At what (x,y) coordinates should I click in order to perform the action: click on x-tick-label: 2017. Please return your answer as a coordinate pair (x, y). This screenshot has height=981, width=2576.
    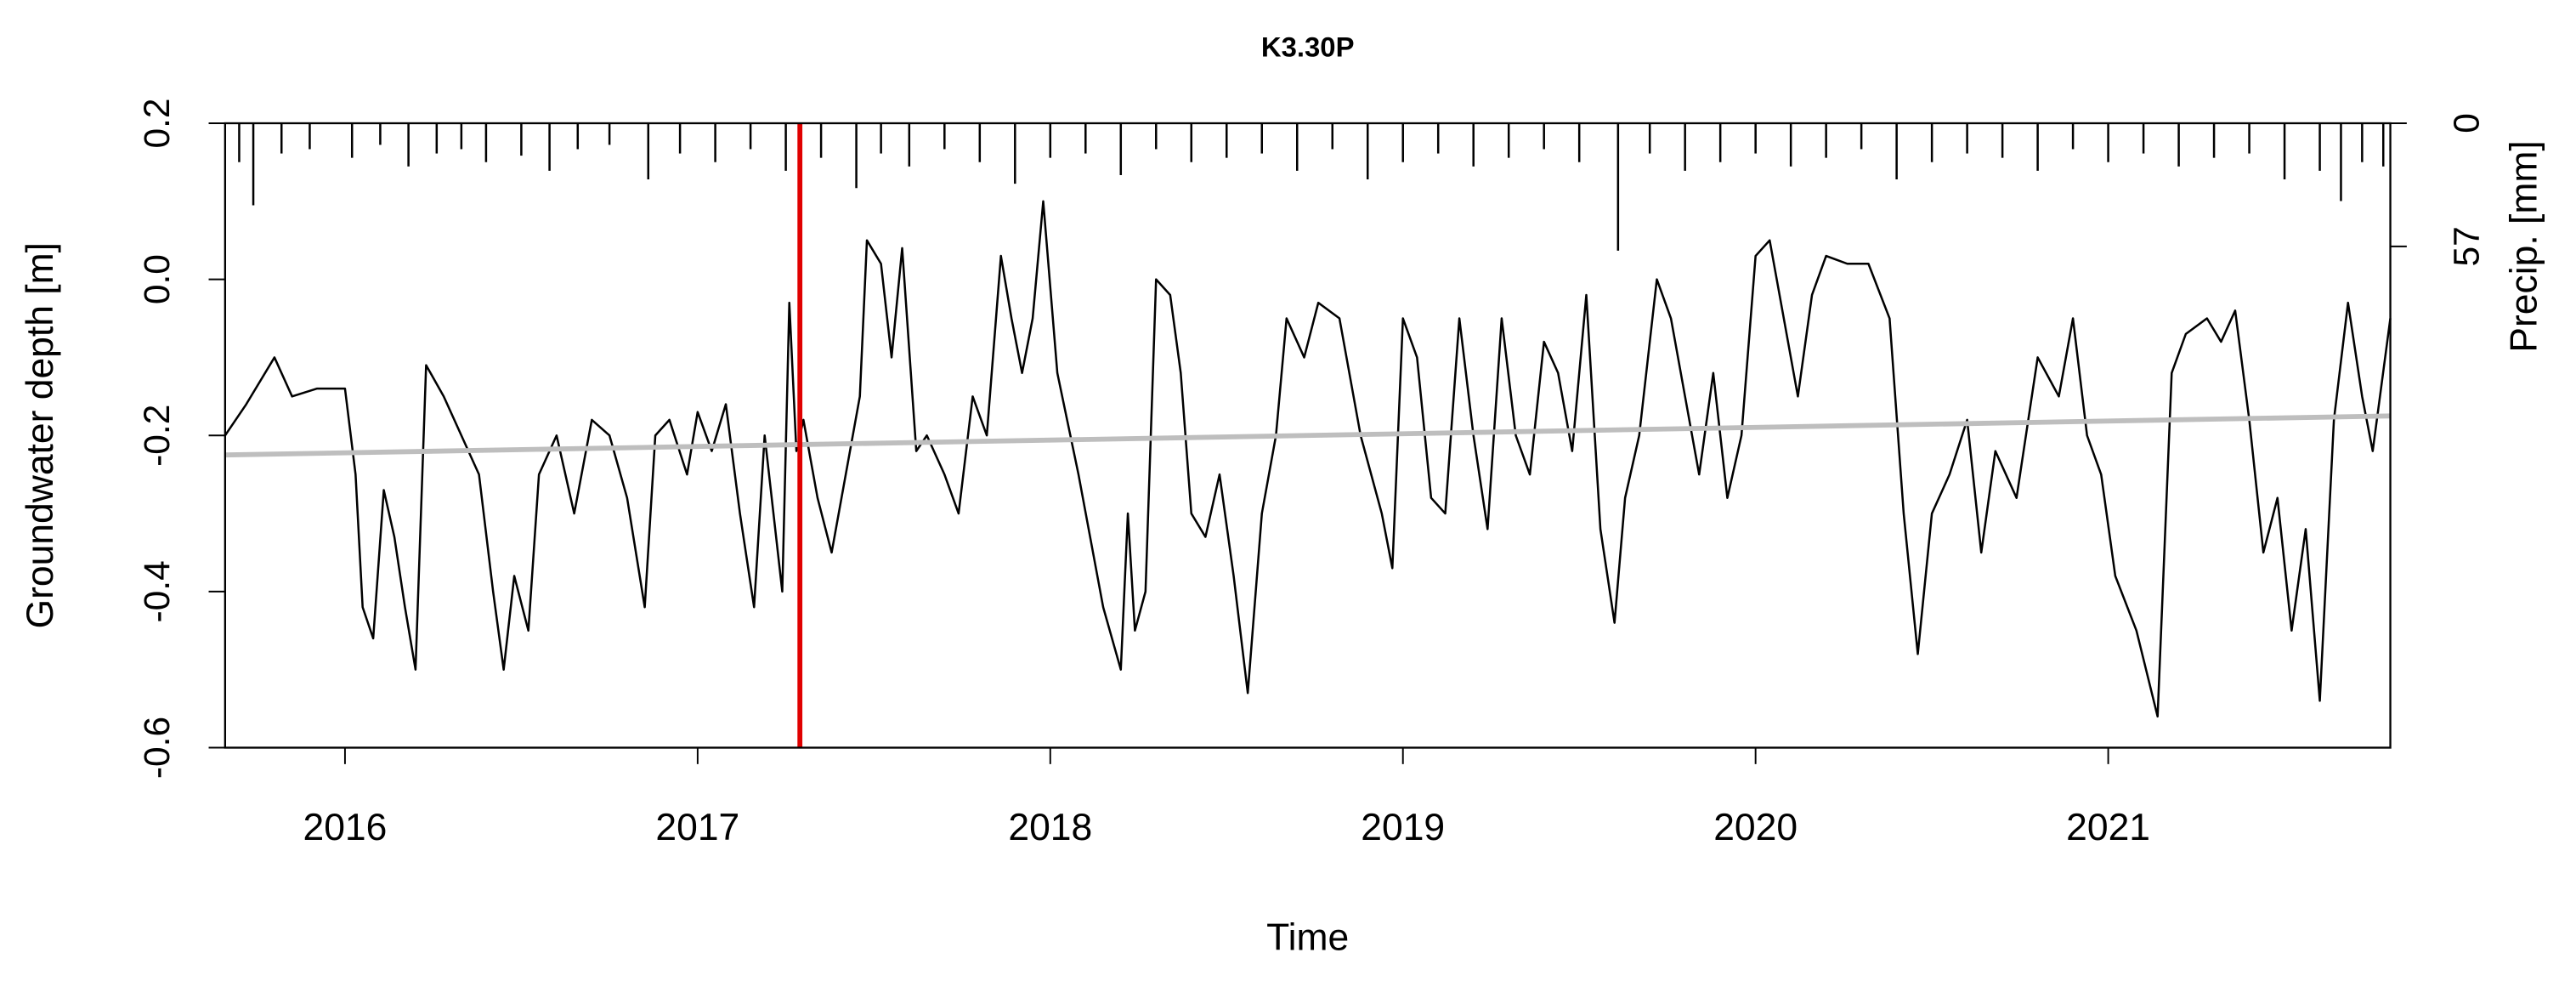
    Looking at the image, I should click on (697, 827).